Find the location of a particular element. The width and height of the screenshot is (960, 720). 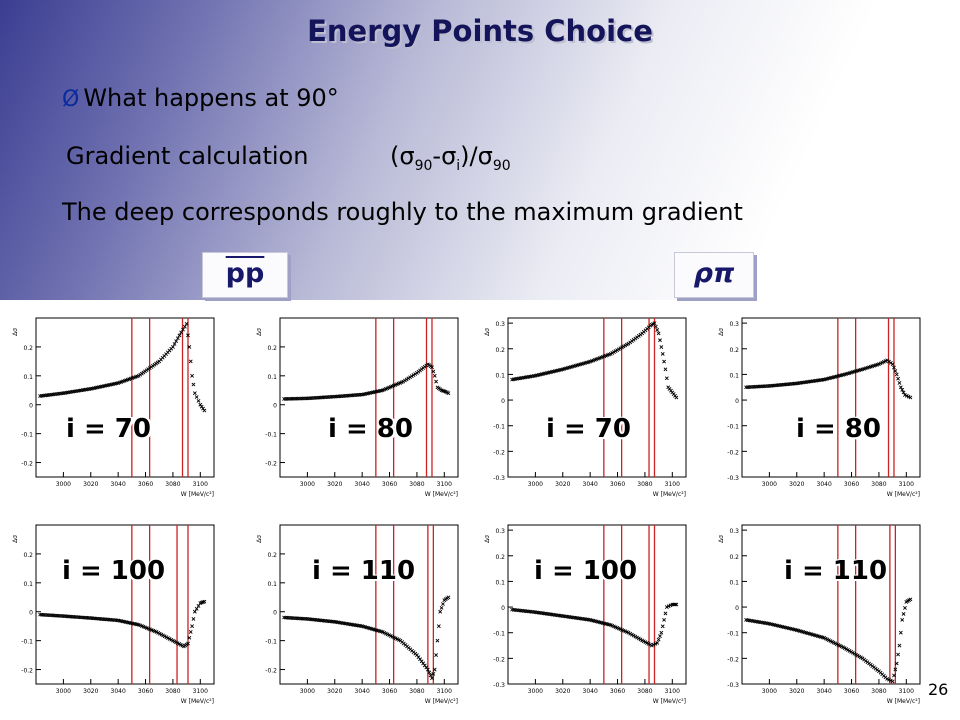

formula-part: (σ is located at coordinates (402, 156).